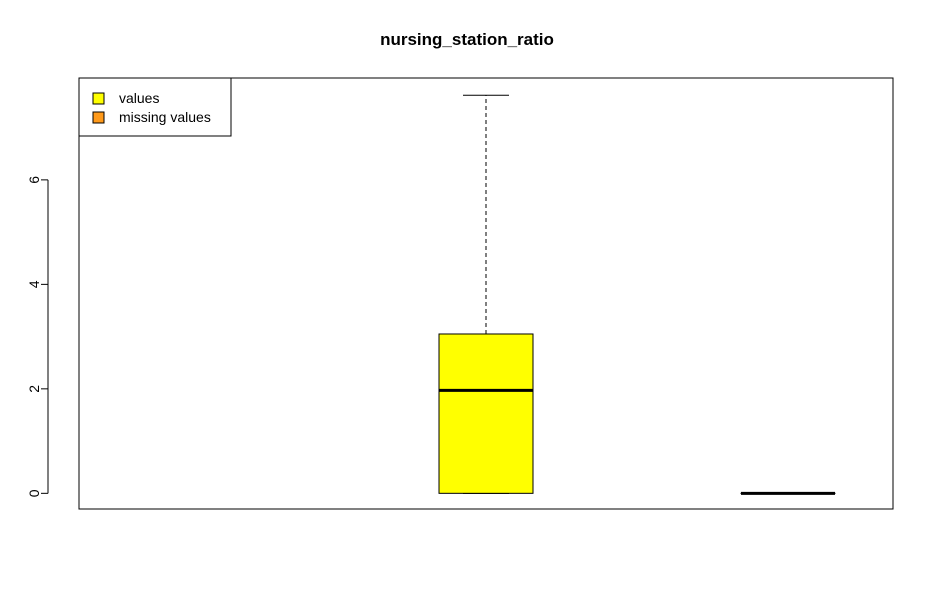 The width and height of the screenshot is (934, 607). I want to click on legend-label: missing values, so click(165, 117).